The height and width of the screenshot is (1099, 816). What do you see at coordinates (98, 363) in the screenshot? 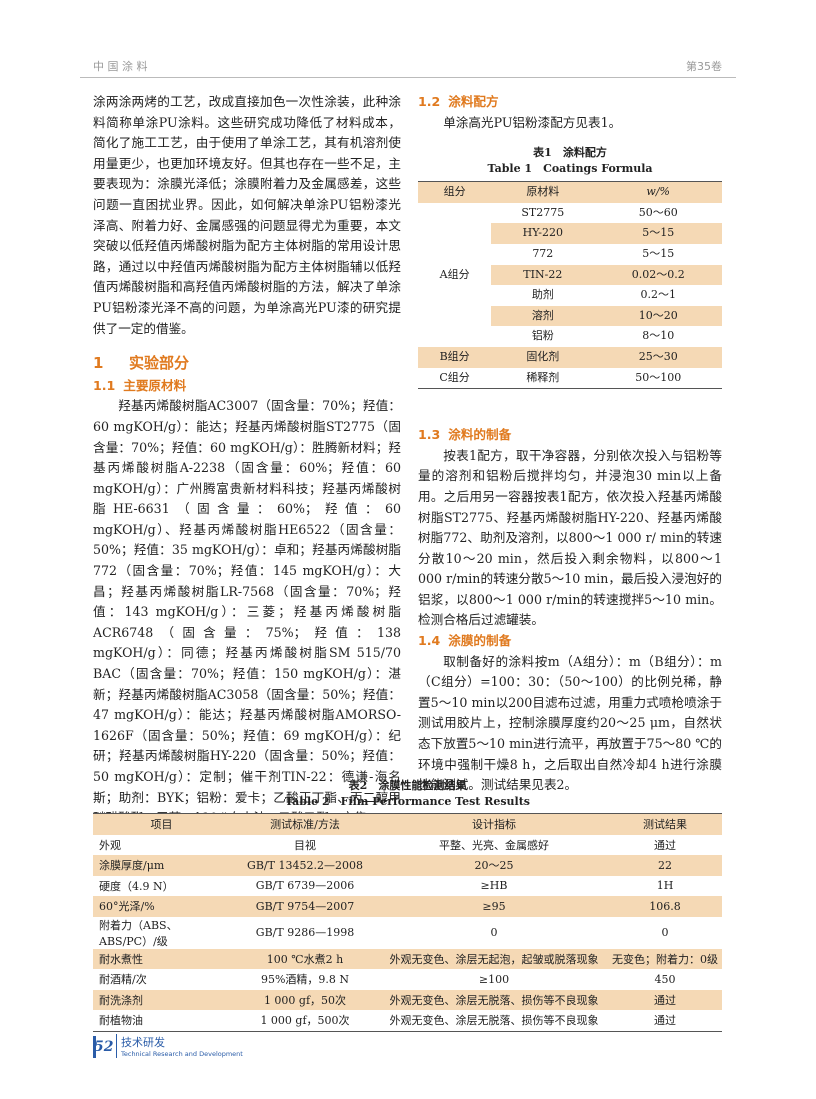
I see `section-number: 1` at bounding box center [98, 363].